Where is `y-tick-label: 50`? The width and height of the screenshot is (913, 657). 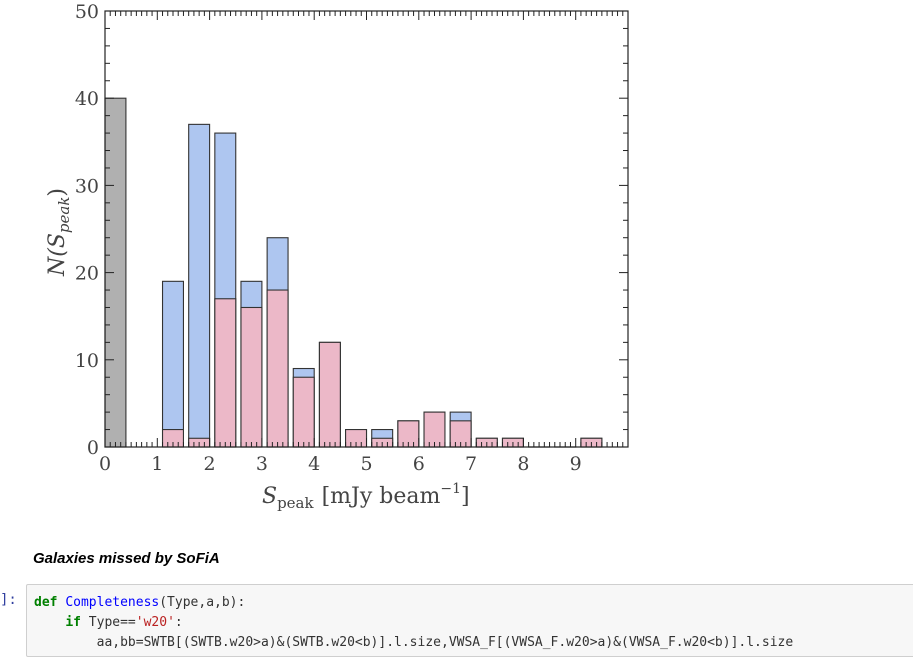
y-tick-label: 50 is located at coordinates (87, 12).